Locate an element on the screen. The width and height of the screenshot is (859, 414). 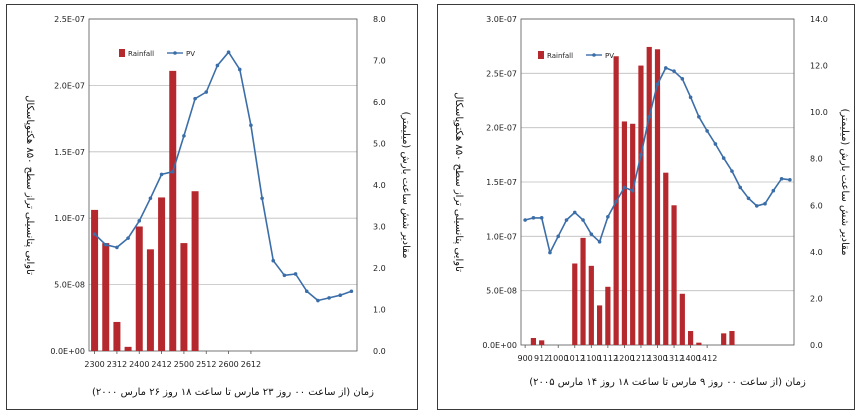
x-tick-label: 1112 is located at coordinates (608, 358).